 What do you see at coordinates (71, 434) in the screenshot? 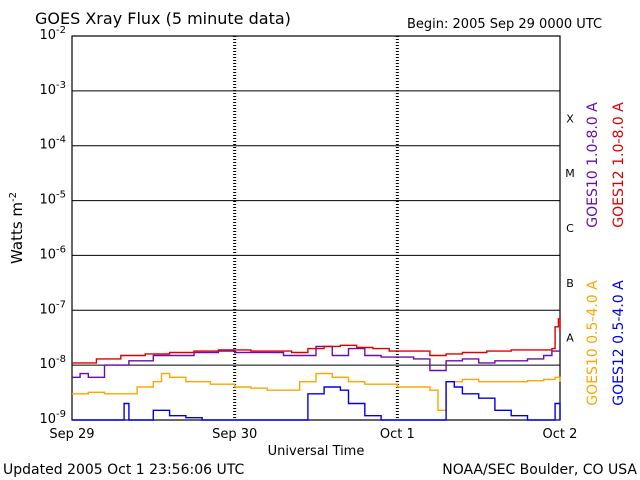
I see `x-tick-label: Sep 29` at bounding box center [71, 434].